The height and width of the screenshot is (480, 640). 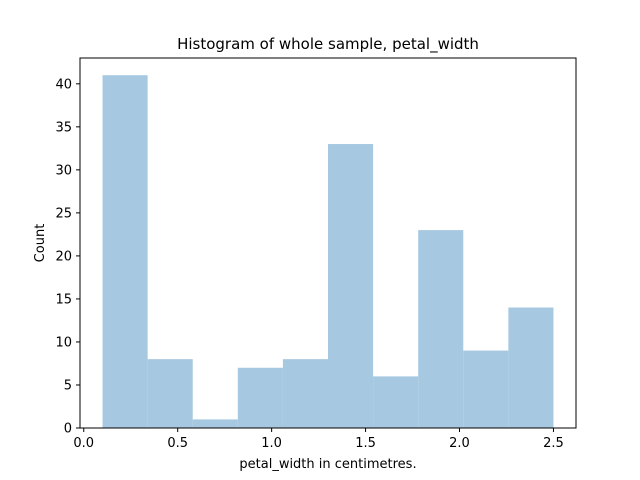 I want to click on y-axis-ticks: 0 5 10 15 20 25 30 35 40, so click(x=67, y=257).